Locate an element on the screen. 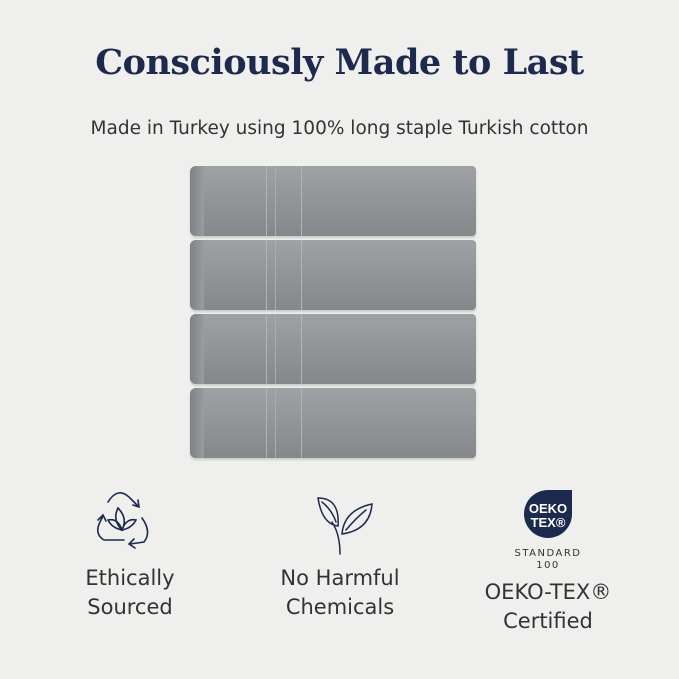 The width and height of the screenshot is (679, 679). feature-ethically-sourced: Ethically Sourced is located at coordinates (130, 553).